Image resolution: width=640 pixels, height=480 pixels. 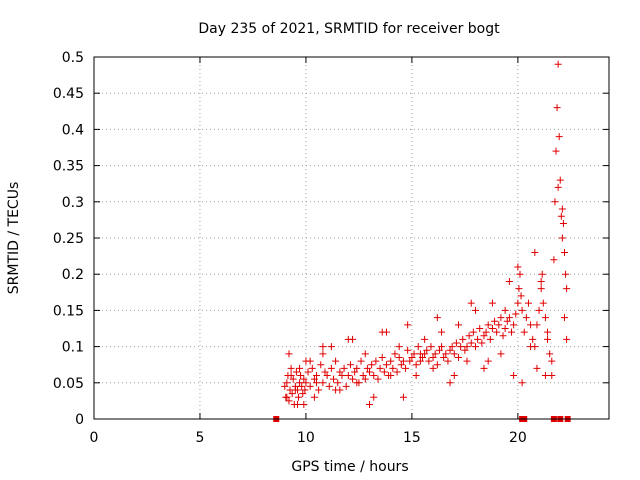 I want to click on y-tick-label: 0.3, so click(x=73, y=203).